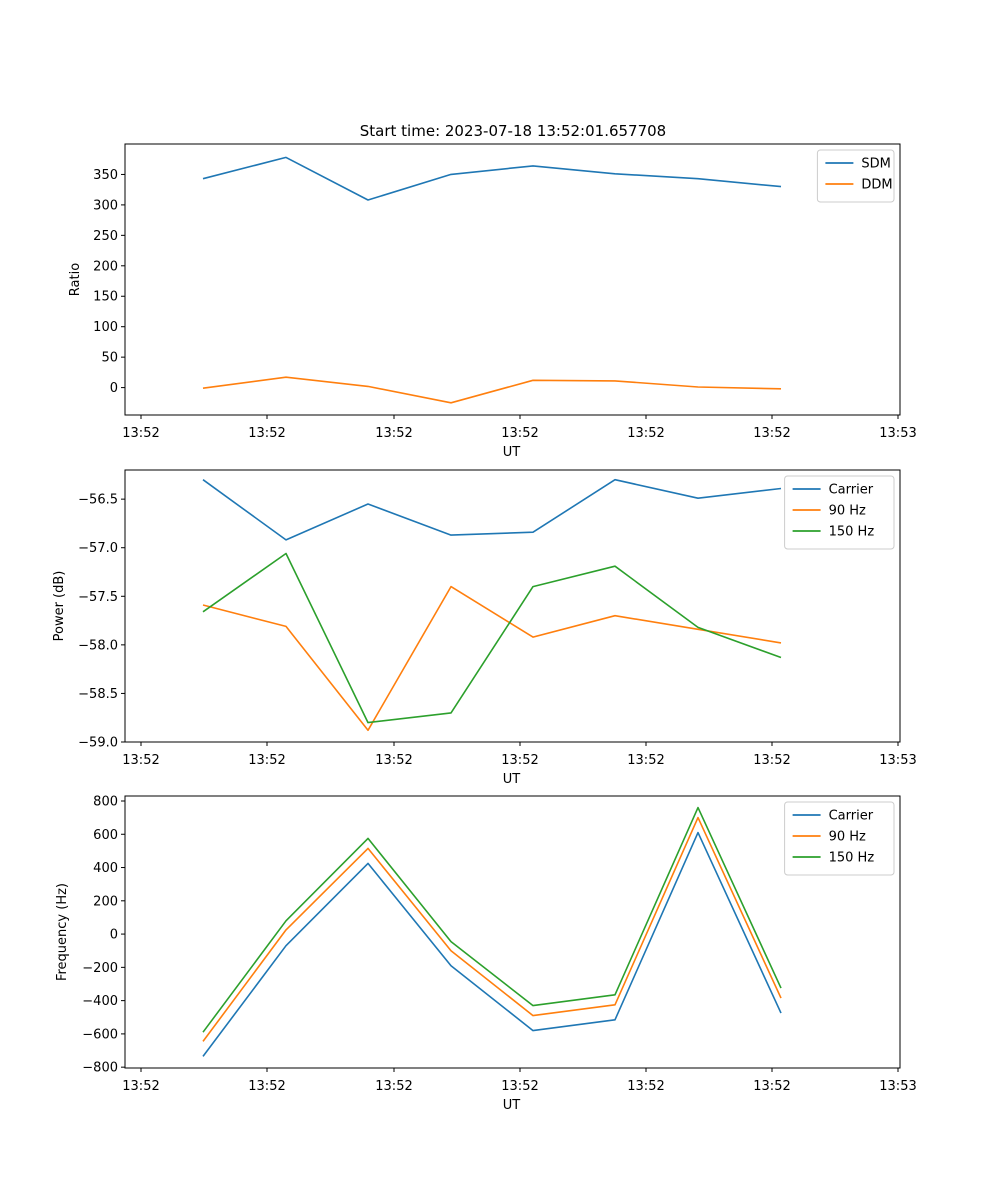 This screenshot has width=1000, height=1200. Describe the element at coordinates (105, 835) in the screenshot. I see `y-tick-label: 600` at that location.